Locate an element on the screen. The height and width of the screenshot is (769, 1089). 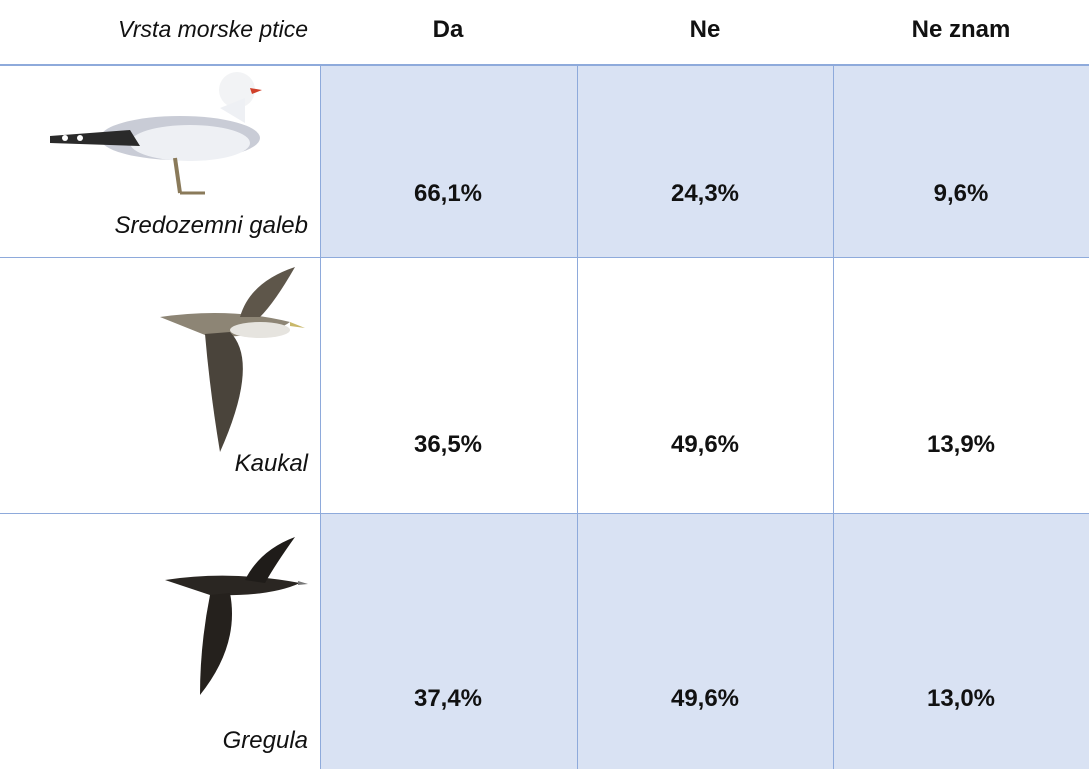
cell-value: 36,5% is located at coordinates (448, 444).